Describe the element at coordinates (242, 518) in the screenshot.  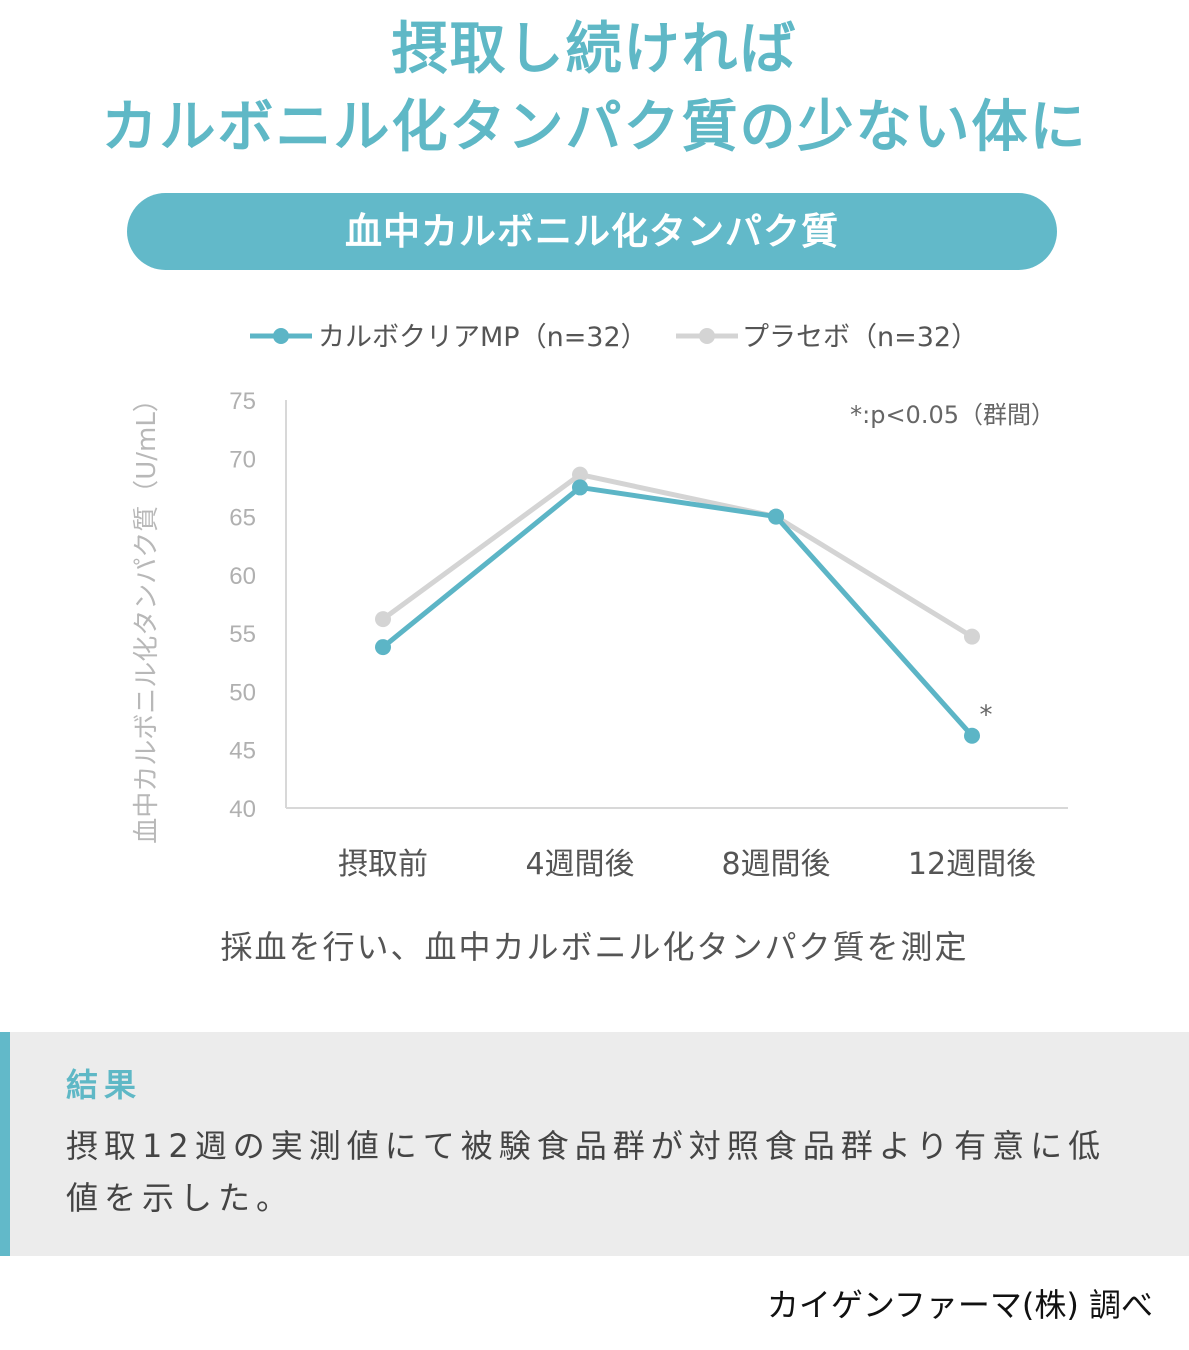
I see `y-tick-label: 65` at that location.